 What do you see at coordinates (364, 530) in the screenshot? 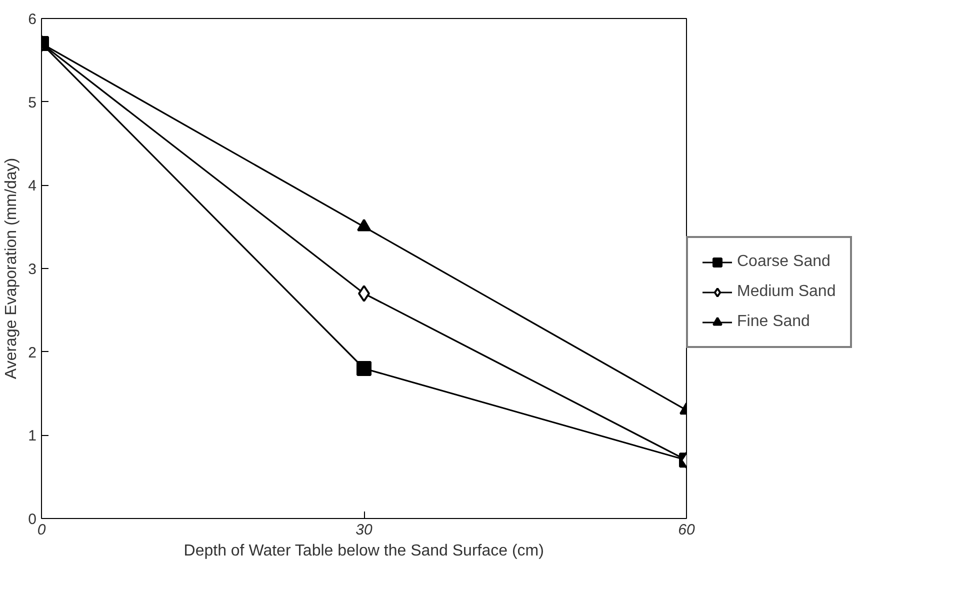
I see `x-tick-label: 30` at bounding box center [364, 530].